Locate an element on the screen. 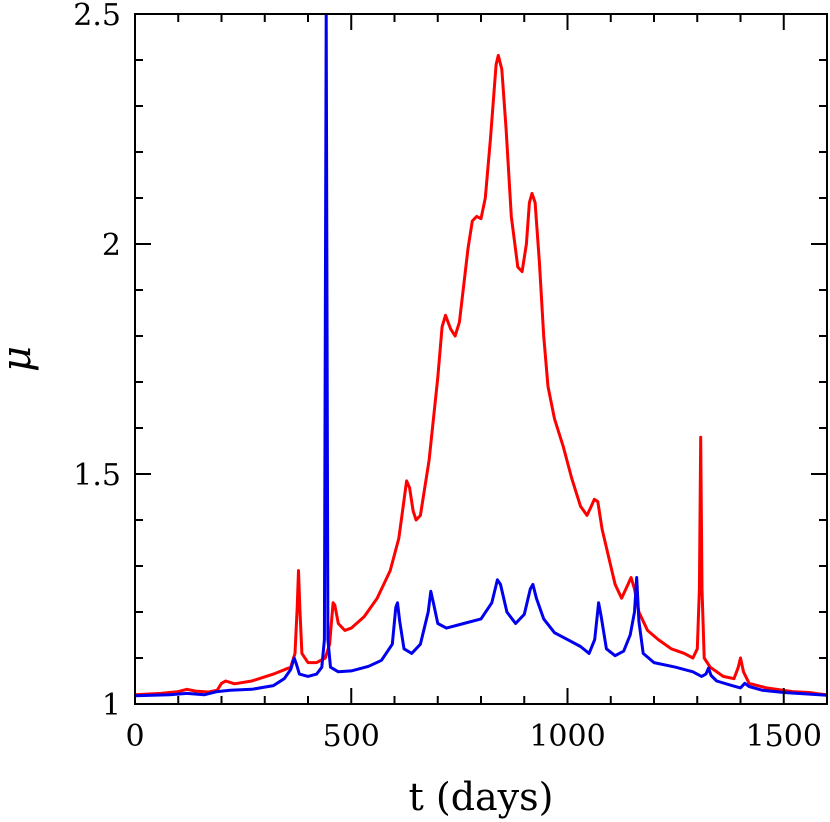 This screenshot has height=822, width=830. x-tick-label: 1500 is located at coordinates (784, 736).